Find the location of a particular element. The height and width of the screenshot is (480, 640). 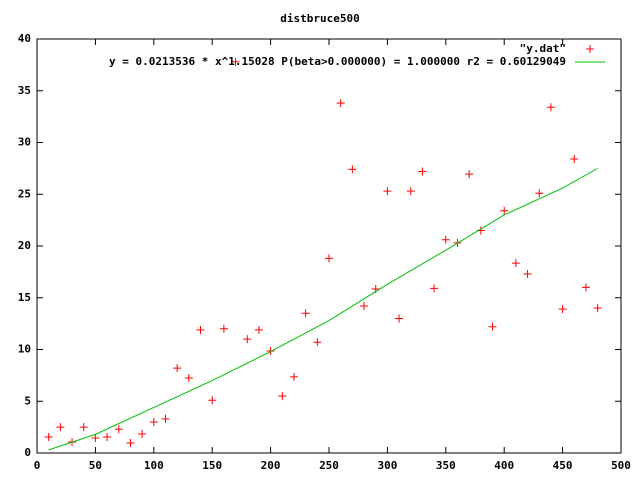

x-tick-label: 0 is located at coordinates (37, 465).